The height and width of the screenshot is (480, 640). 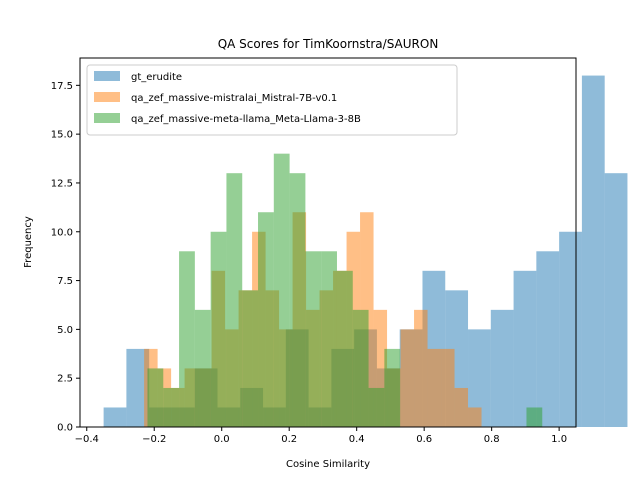 What do you see at coordinates (559, 439) in the screenshot?
I see `x-tick-label: 1.0` at bounding box center [559, 439].